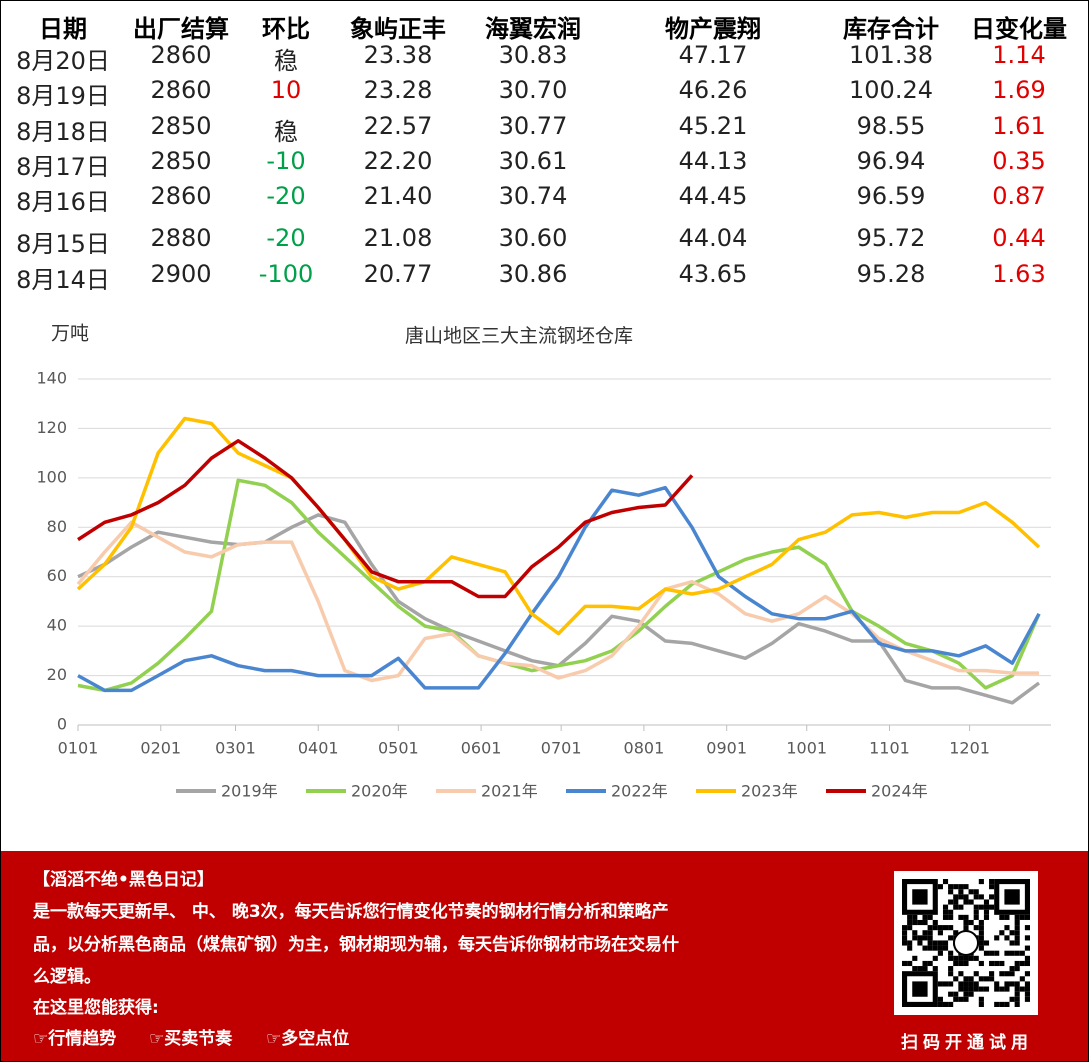 Image resolution: width=1089 pixels, height=1062 pixels. What do you see at coordinates (1019, 196) in the screenshot?
I see `table-cell: 0.87` at bounding box center [1019, 196].